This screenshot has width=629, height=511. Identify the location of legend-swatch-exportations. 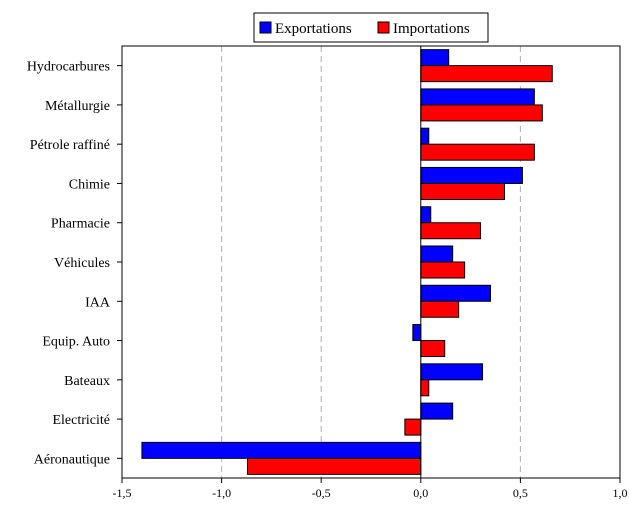
(265, 27).